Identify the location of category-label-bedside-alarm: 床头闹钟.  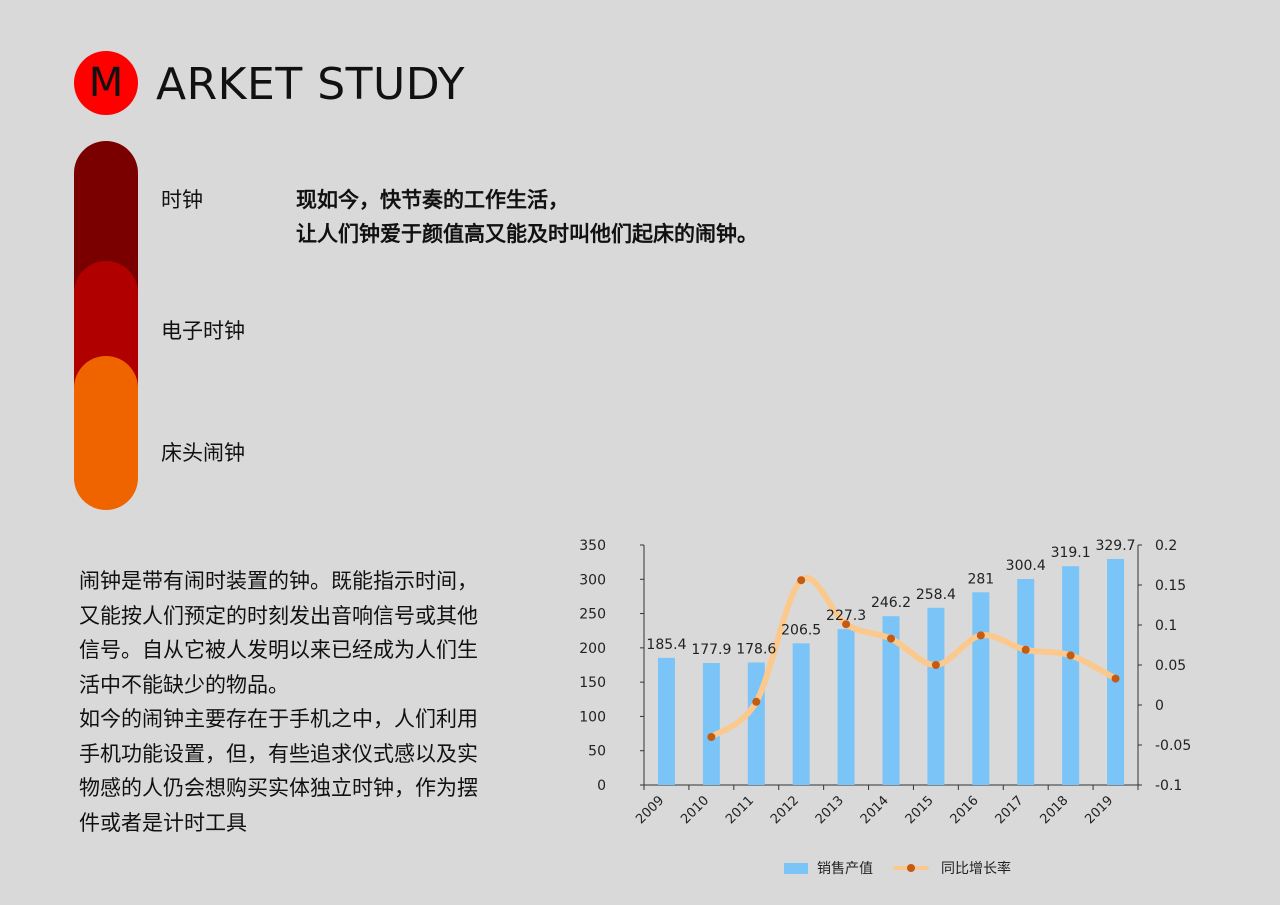
(203, 453).